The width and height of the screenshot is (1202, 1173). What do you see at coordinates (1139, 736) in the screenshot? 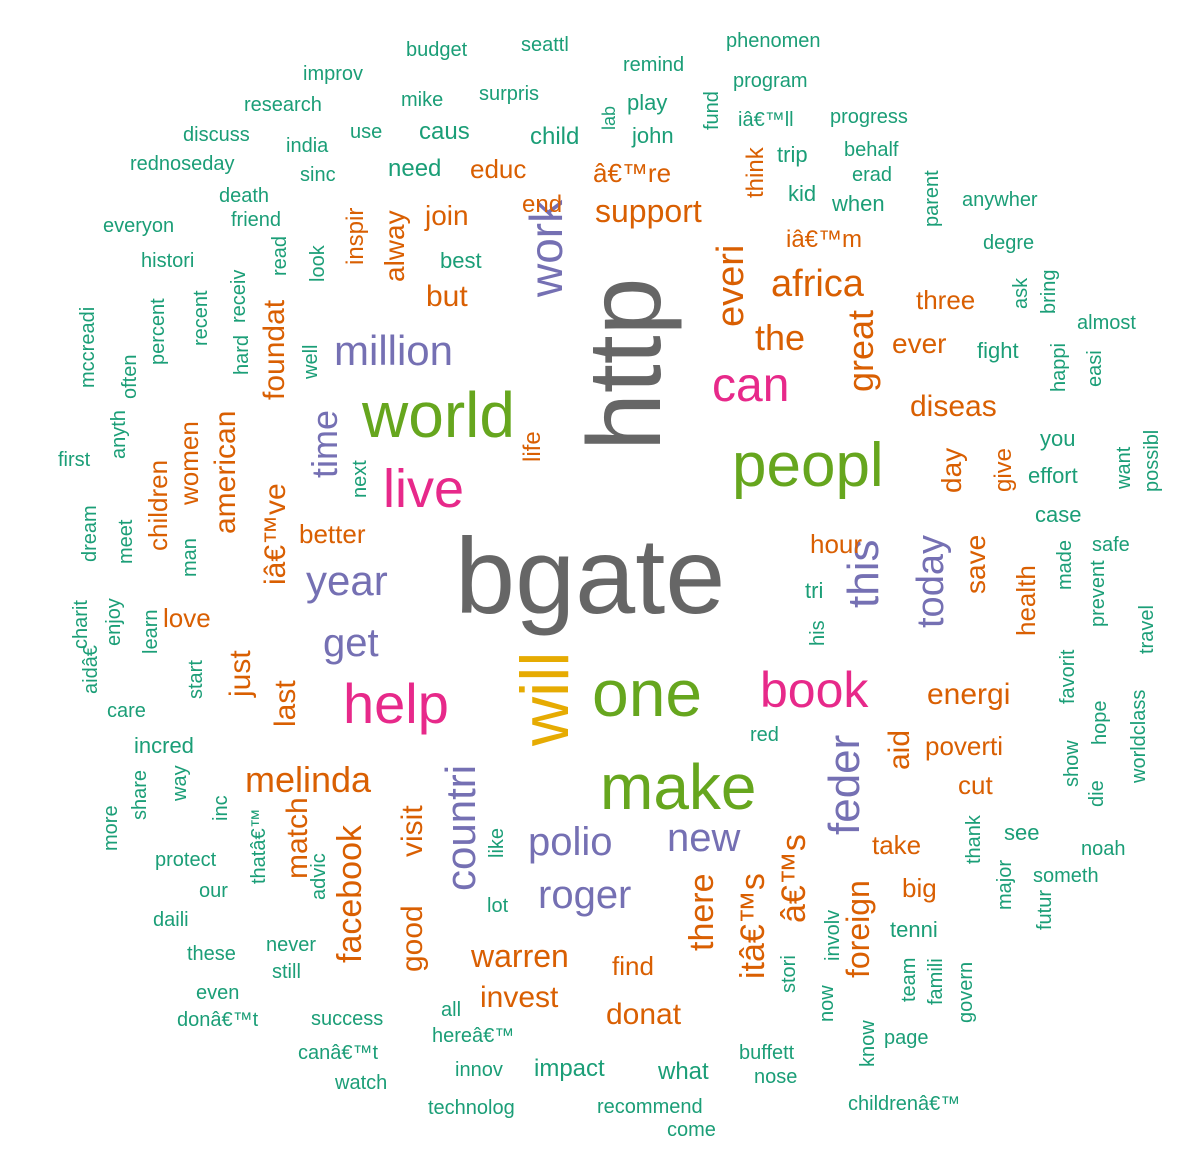
I see `word-151: worldclass` at bounding box center [1139, 736].